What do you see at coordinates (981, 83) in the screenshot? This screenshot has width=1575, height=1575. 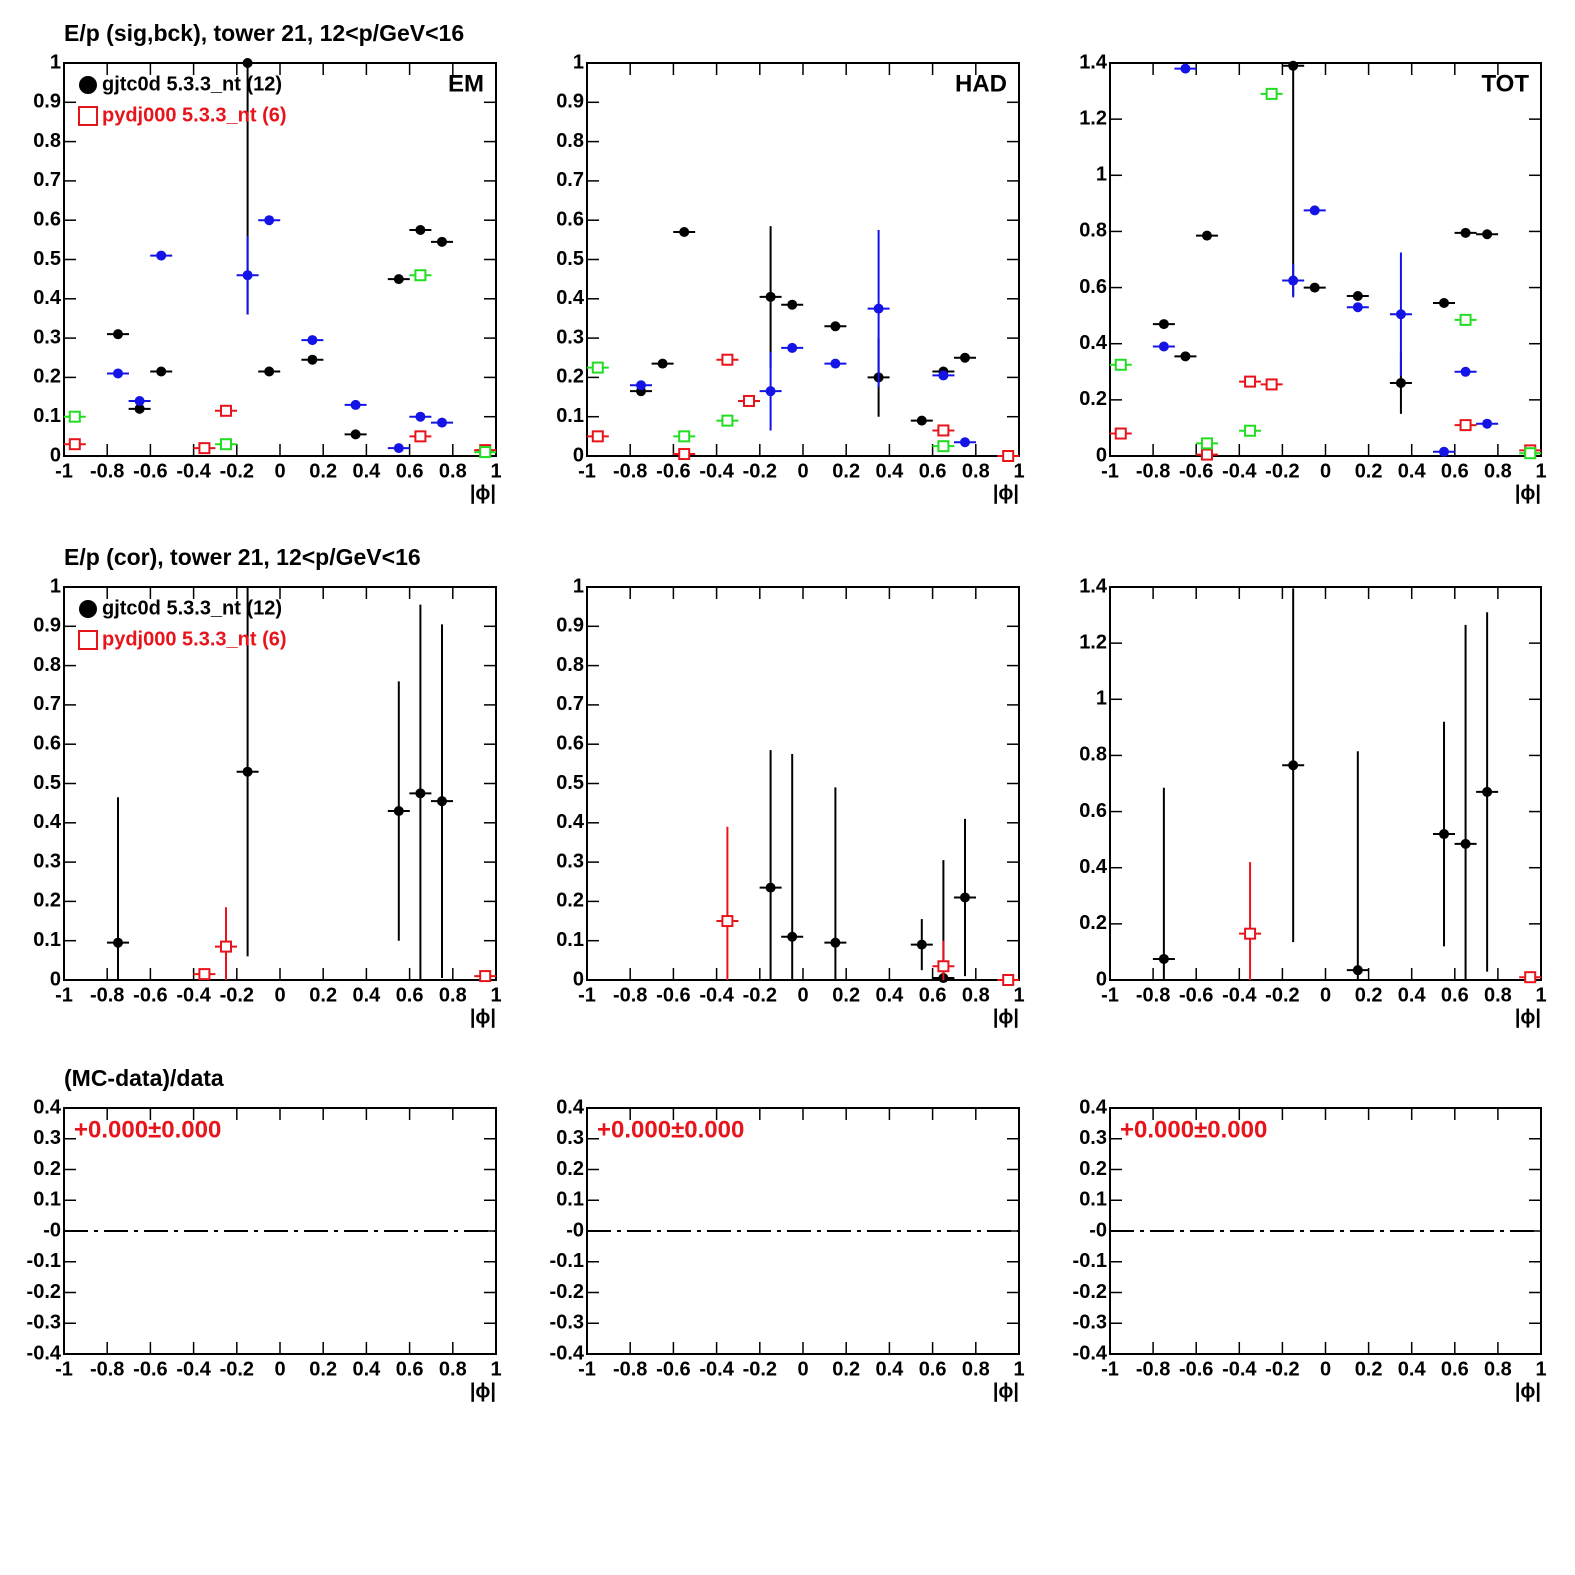 I see `panel-label: HAD` at bounding box center [981, 83].